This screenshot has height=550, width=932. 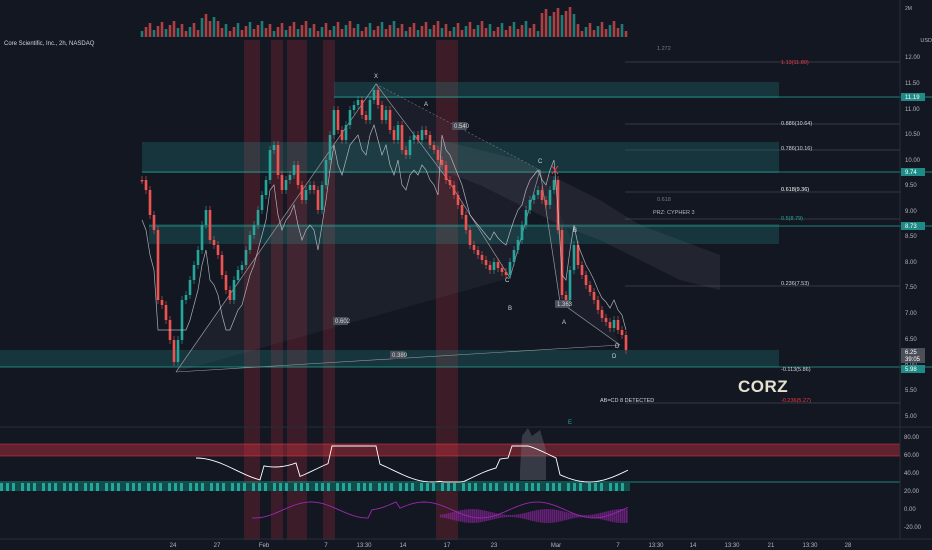 I want to click on price-tick: 9.50, so click(x=911, y=186).